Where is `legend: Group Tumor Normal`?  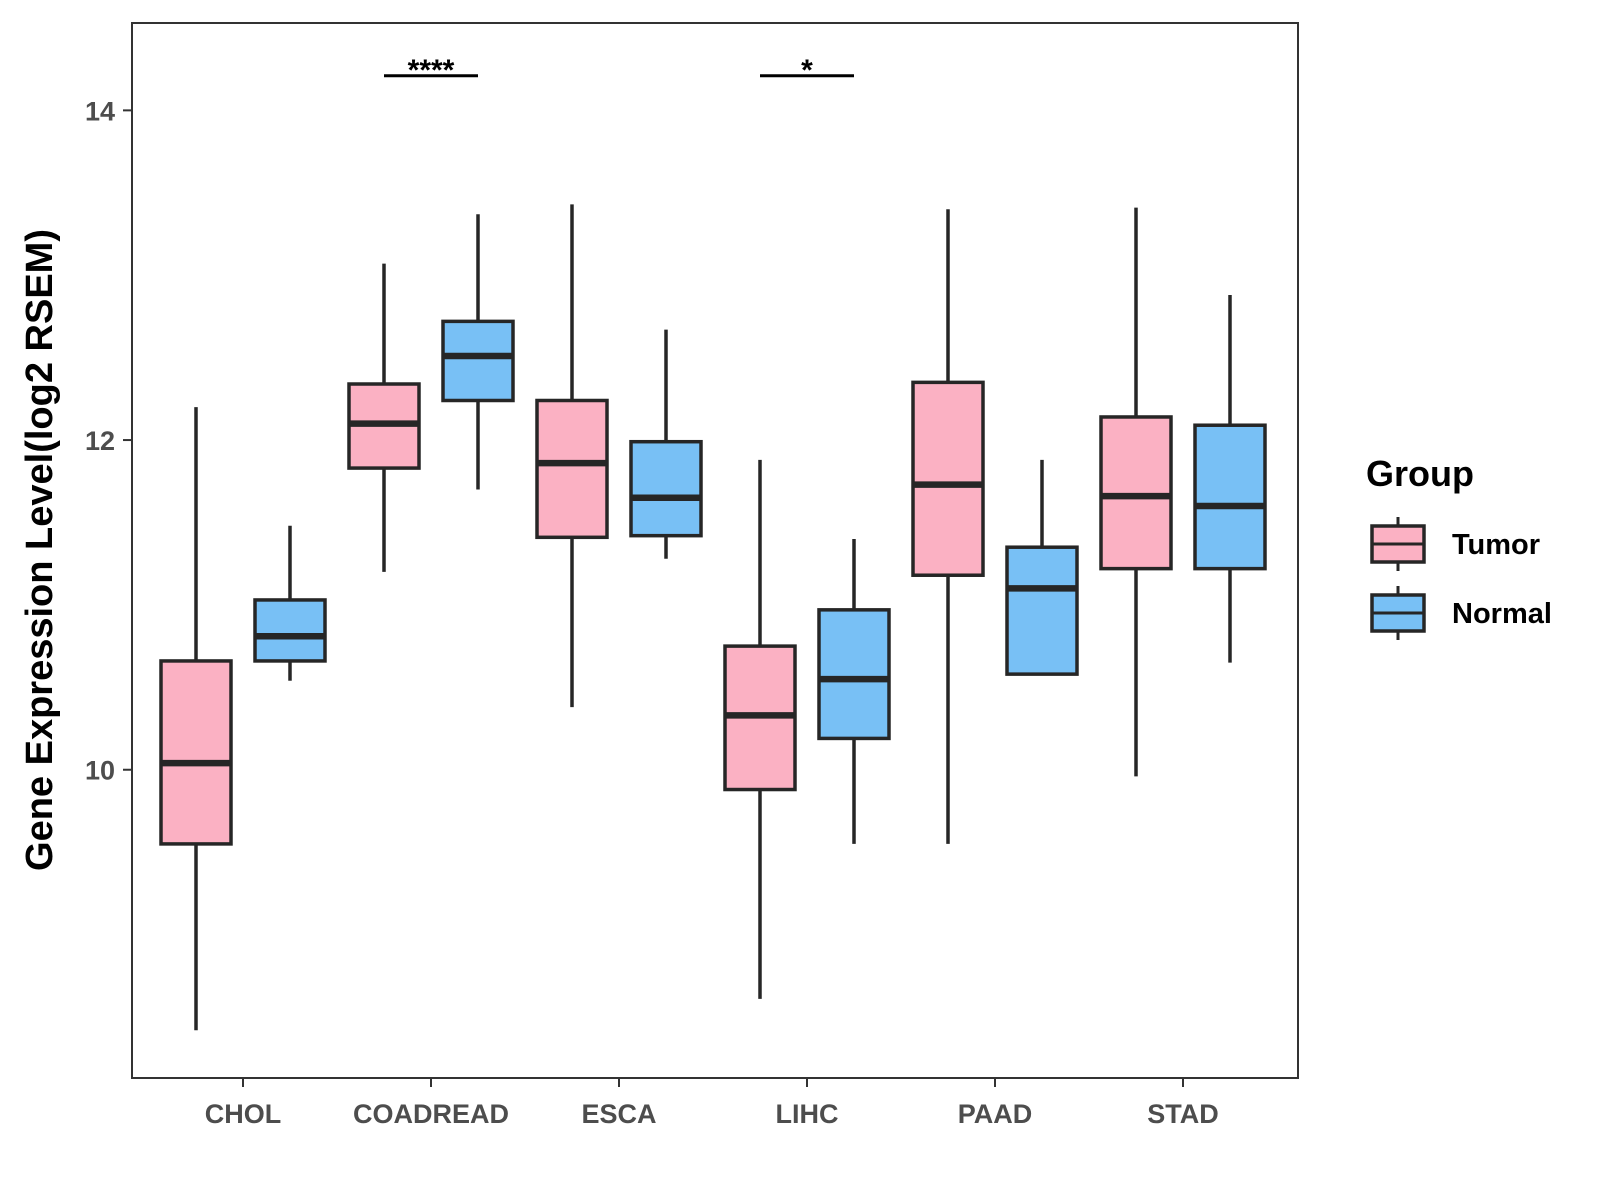
legend: Group Tumor Normal is located at coordinates (1459, 546).